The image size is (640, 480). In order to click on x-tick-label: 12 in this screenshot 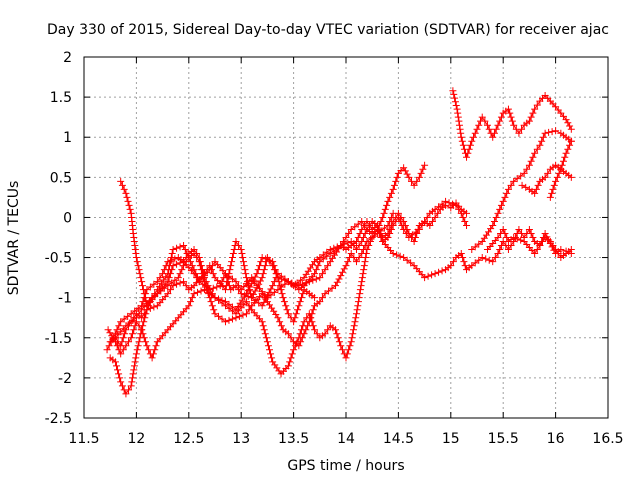, I will do `click(136, 439)`.